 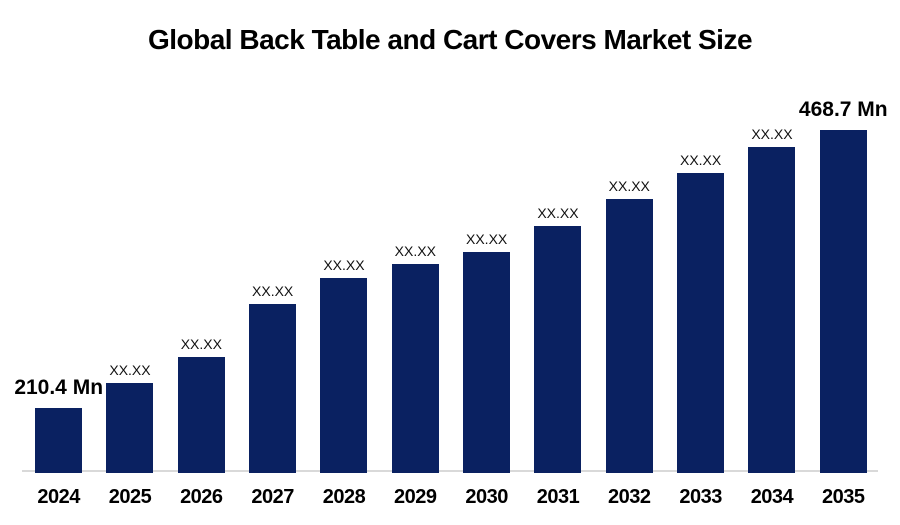 I want to click on bar-2029, so click(x=415, y=368).